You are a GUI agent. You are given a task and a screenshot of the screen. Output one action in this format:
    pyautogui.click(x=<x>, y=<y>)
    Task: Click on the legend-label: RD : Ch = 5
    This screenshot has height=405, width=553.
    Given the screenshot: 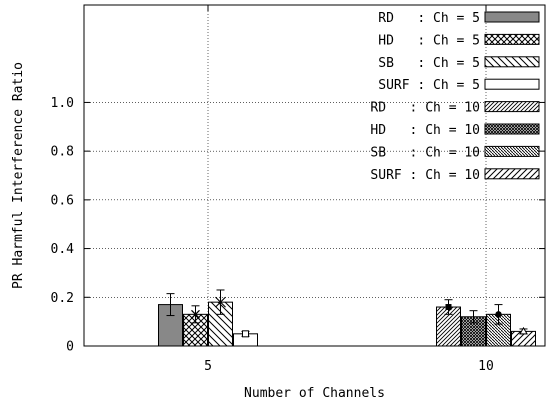 What is the action you would take?
    pyautogui.click(x=429, y=18)
    